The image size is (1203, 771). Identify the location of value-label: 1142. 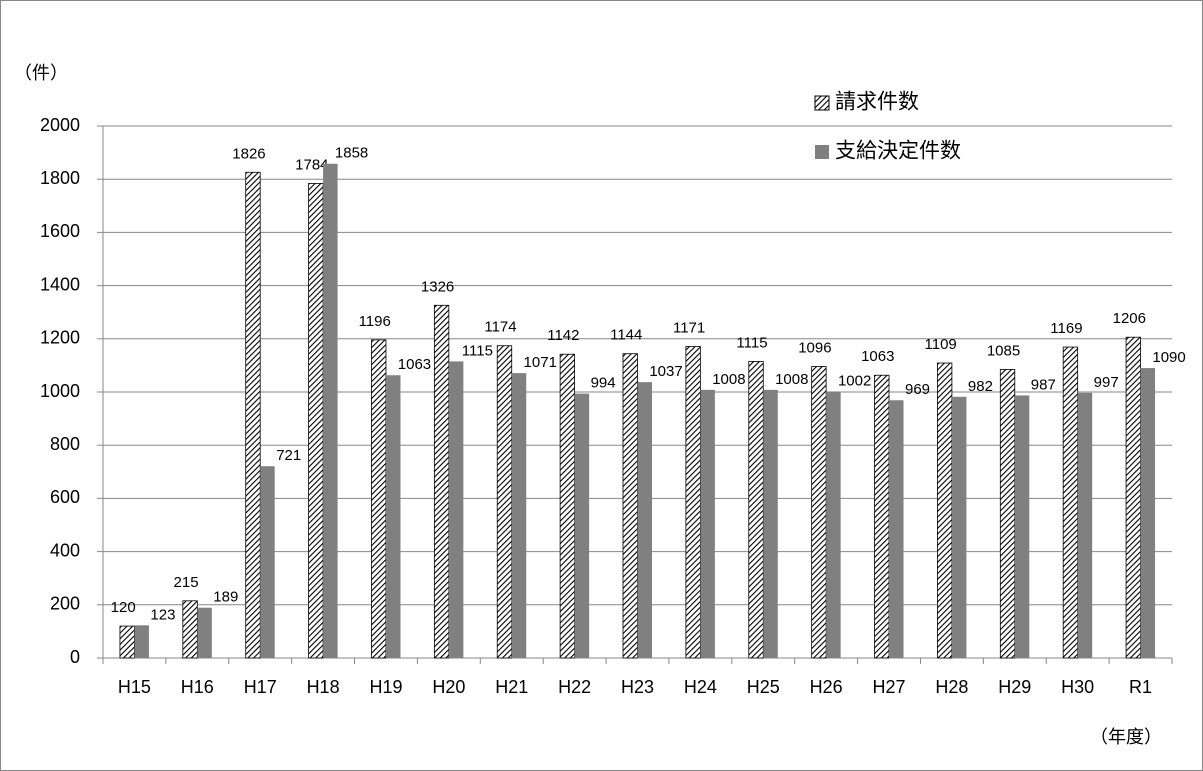
(563, 335).